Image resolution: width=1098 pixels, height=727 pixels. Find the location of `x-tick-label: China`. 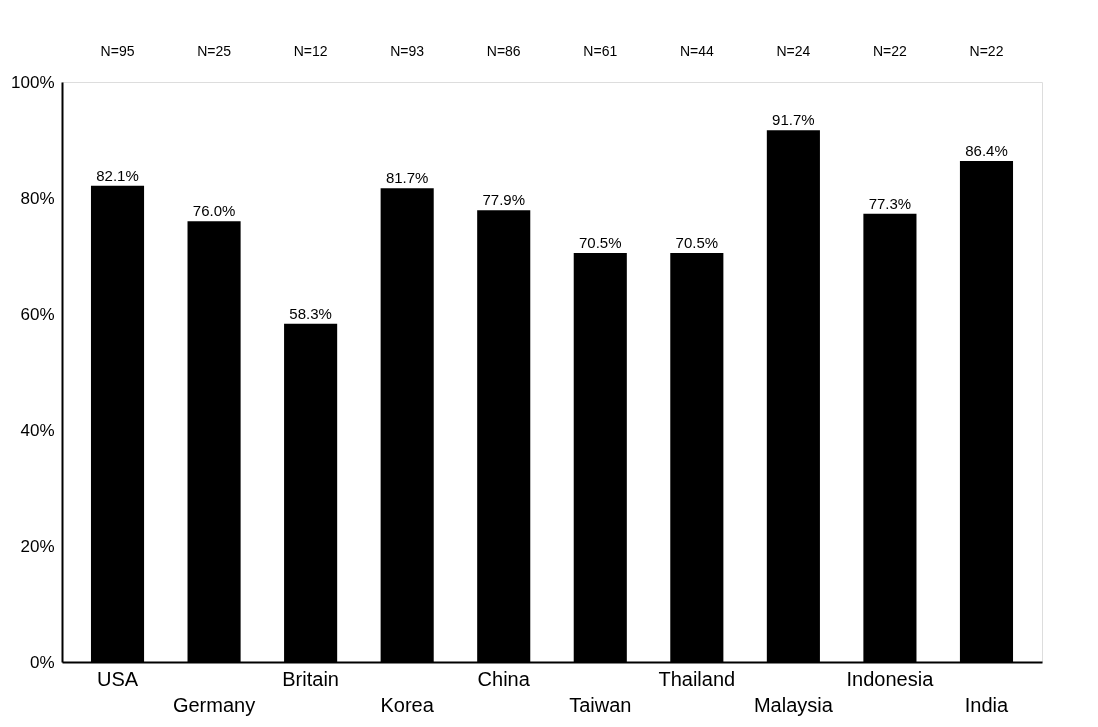

x-tick-label: China is located at coordinates (504, 679).